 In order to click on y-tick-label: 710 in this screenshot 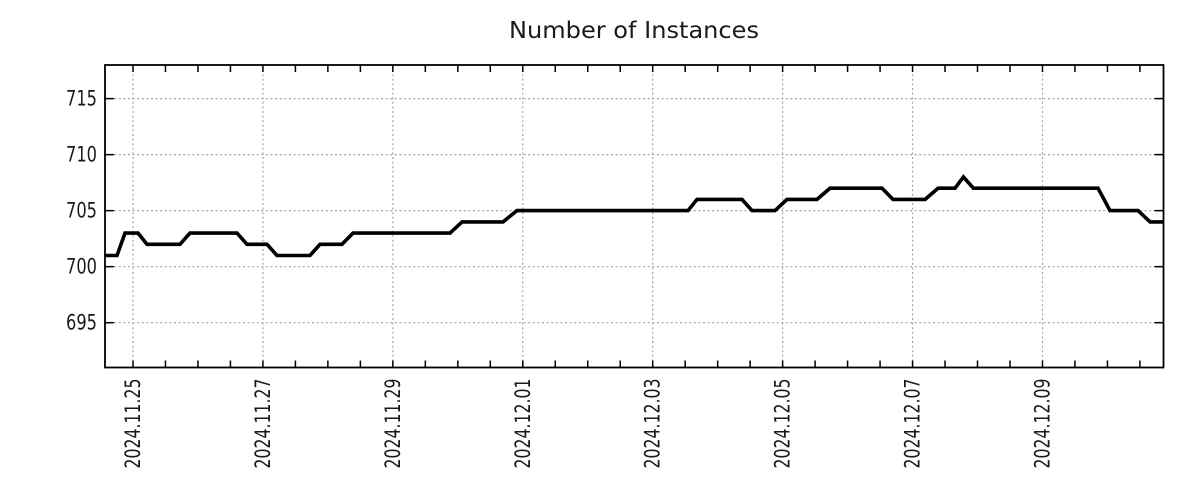, I will do `click(81, 155)`.